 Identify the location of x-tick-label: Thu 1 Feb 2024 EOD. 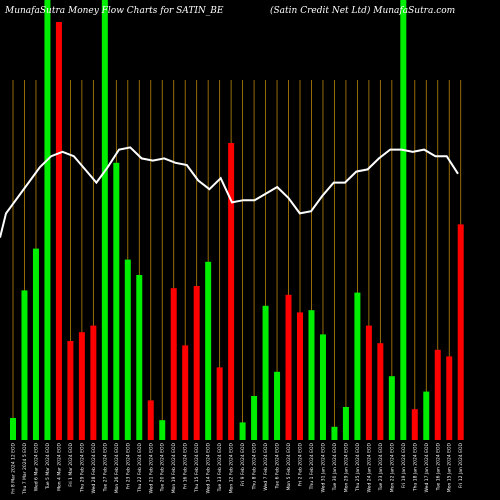
(312, 466).